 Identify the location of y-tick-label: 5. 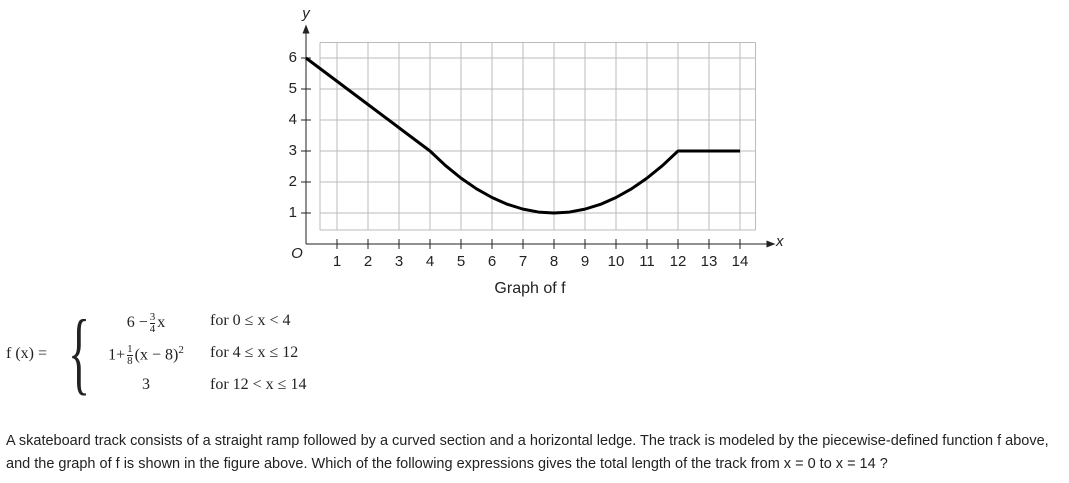
(293, 88).